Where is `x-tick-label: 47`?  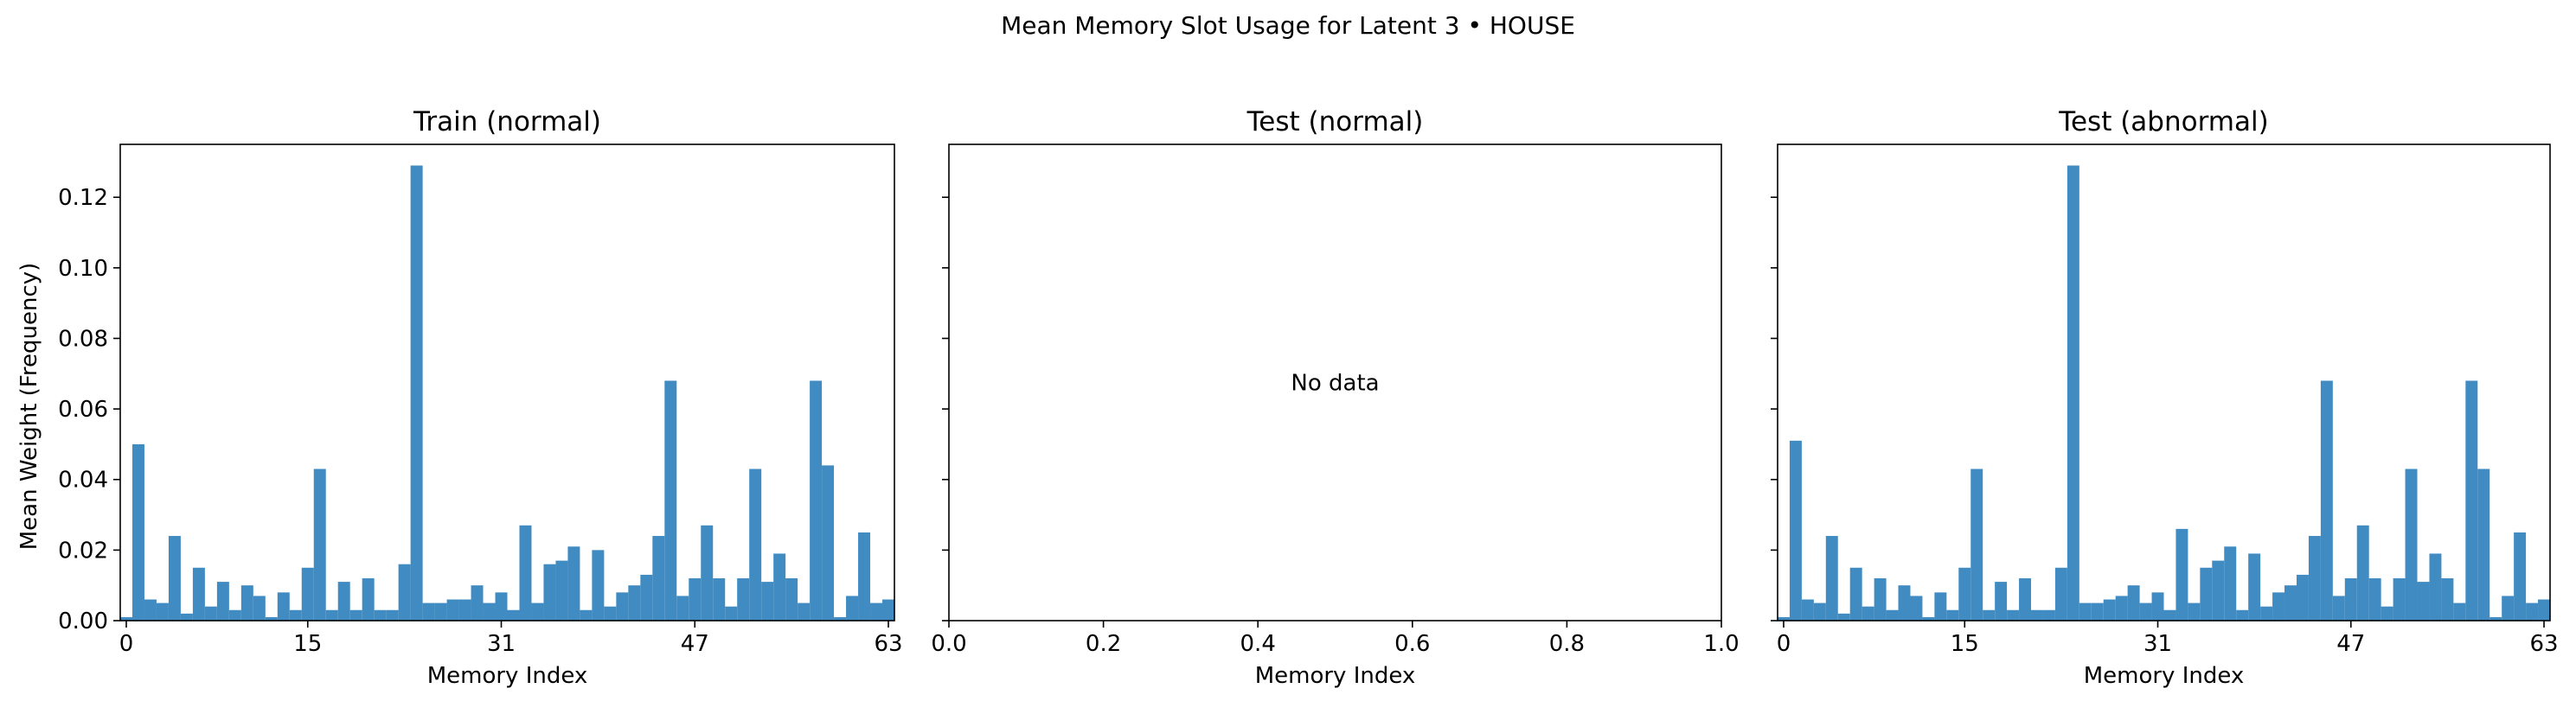 x-tick-label: 47 is located at coordinates (695, 644).